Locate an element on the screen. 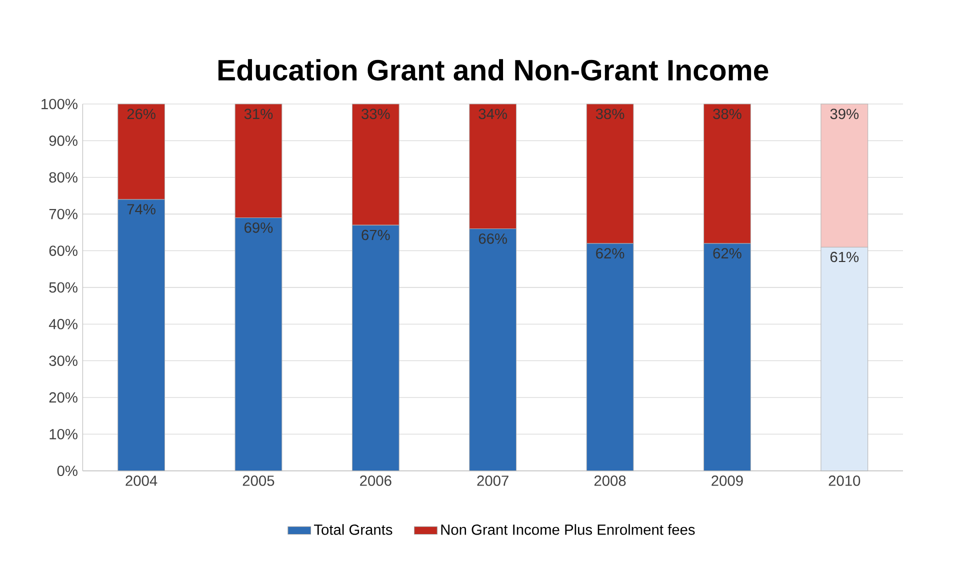 The image size is (963, 578). chart-title: Education Grant and Non-Grant Income is located at coordinates (493, 70).